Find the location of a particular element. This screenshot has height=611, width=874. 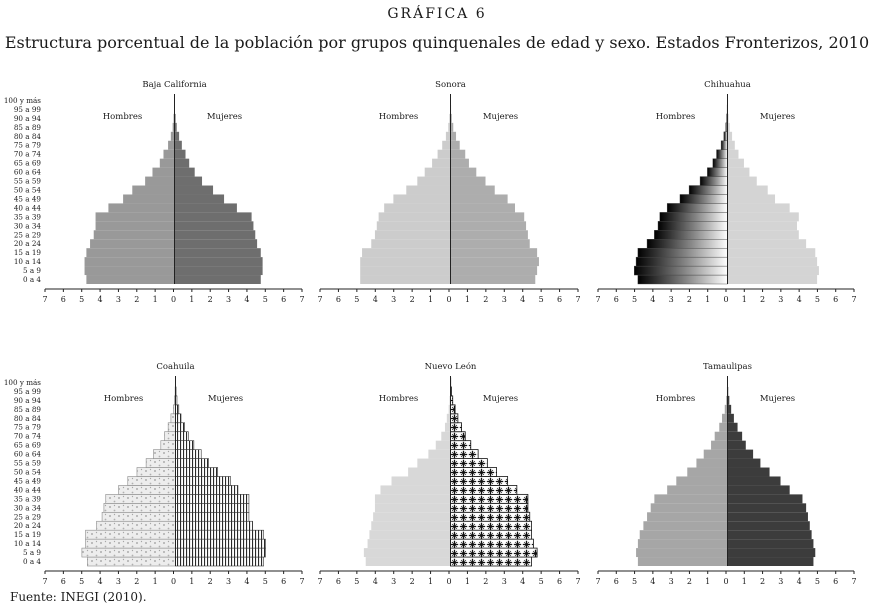

age-label: 75 a 79 is located at coordinates (28, 145).